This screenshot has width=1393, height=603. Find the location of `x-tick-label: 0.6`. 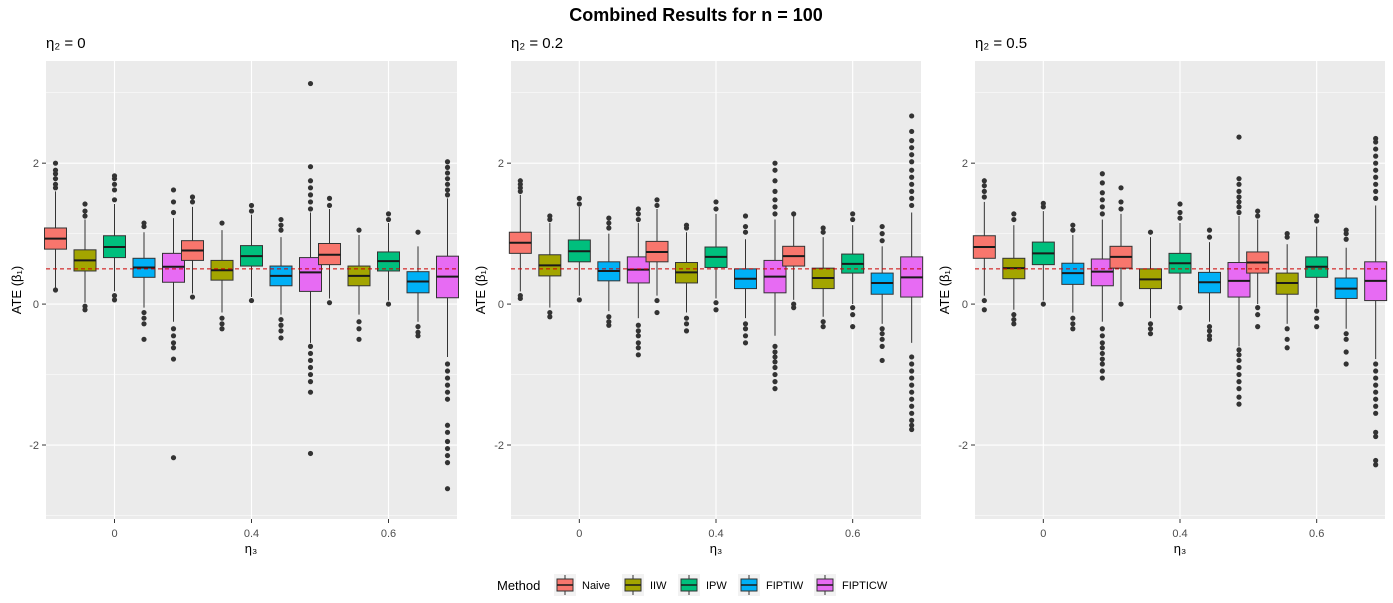

x-tick-label: 0.6 is located at coordinates (1316, 534).